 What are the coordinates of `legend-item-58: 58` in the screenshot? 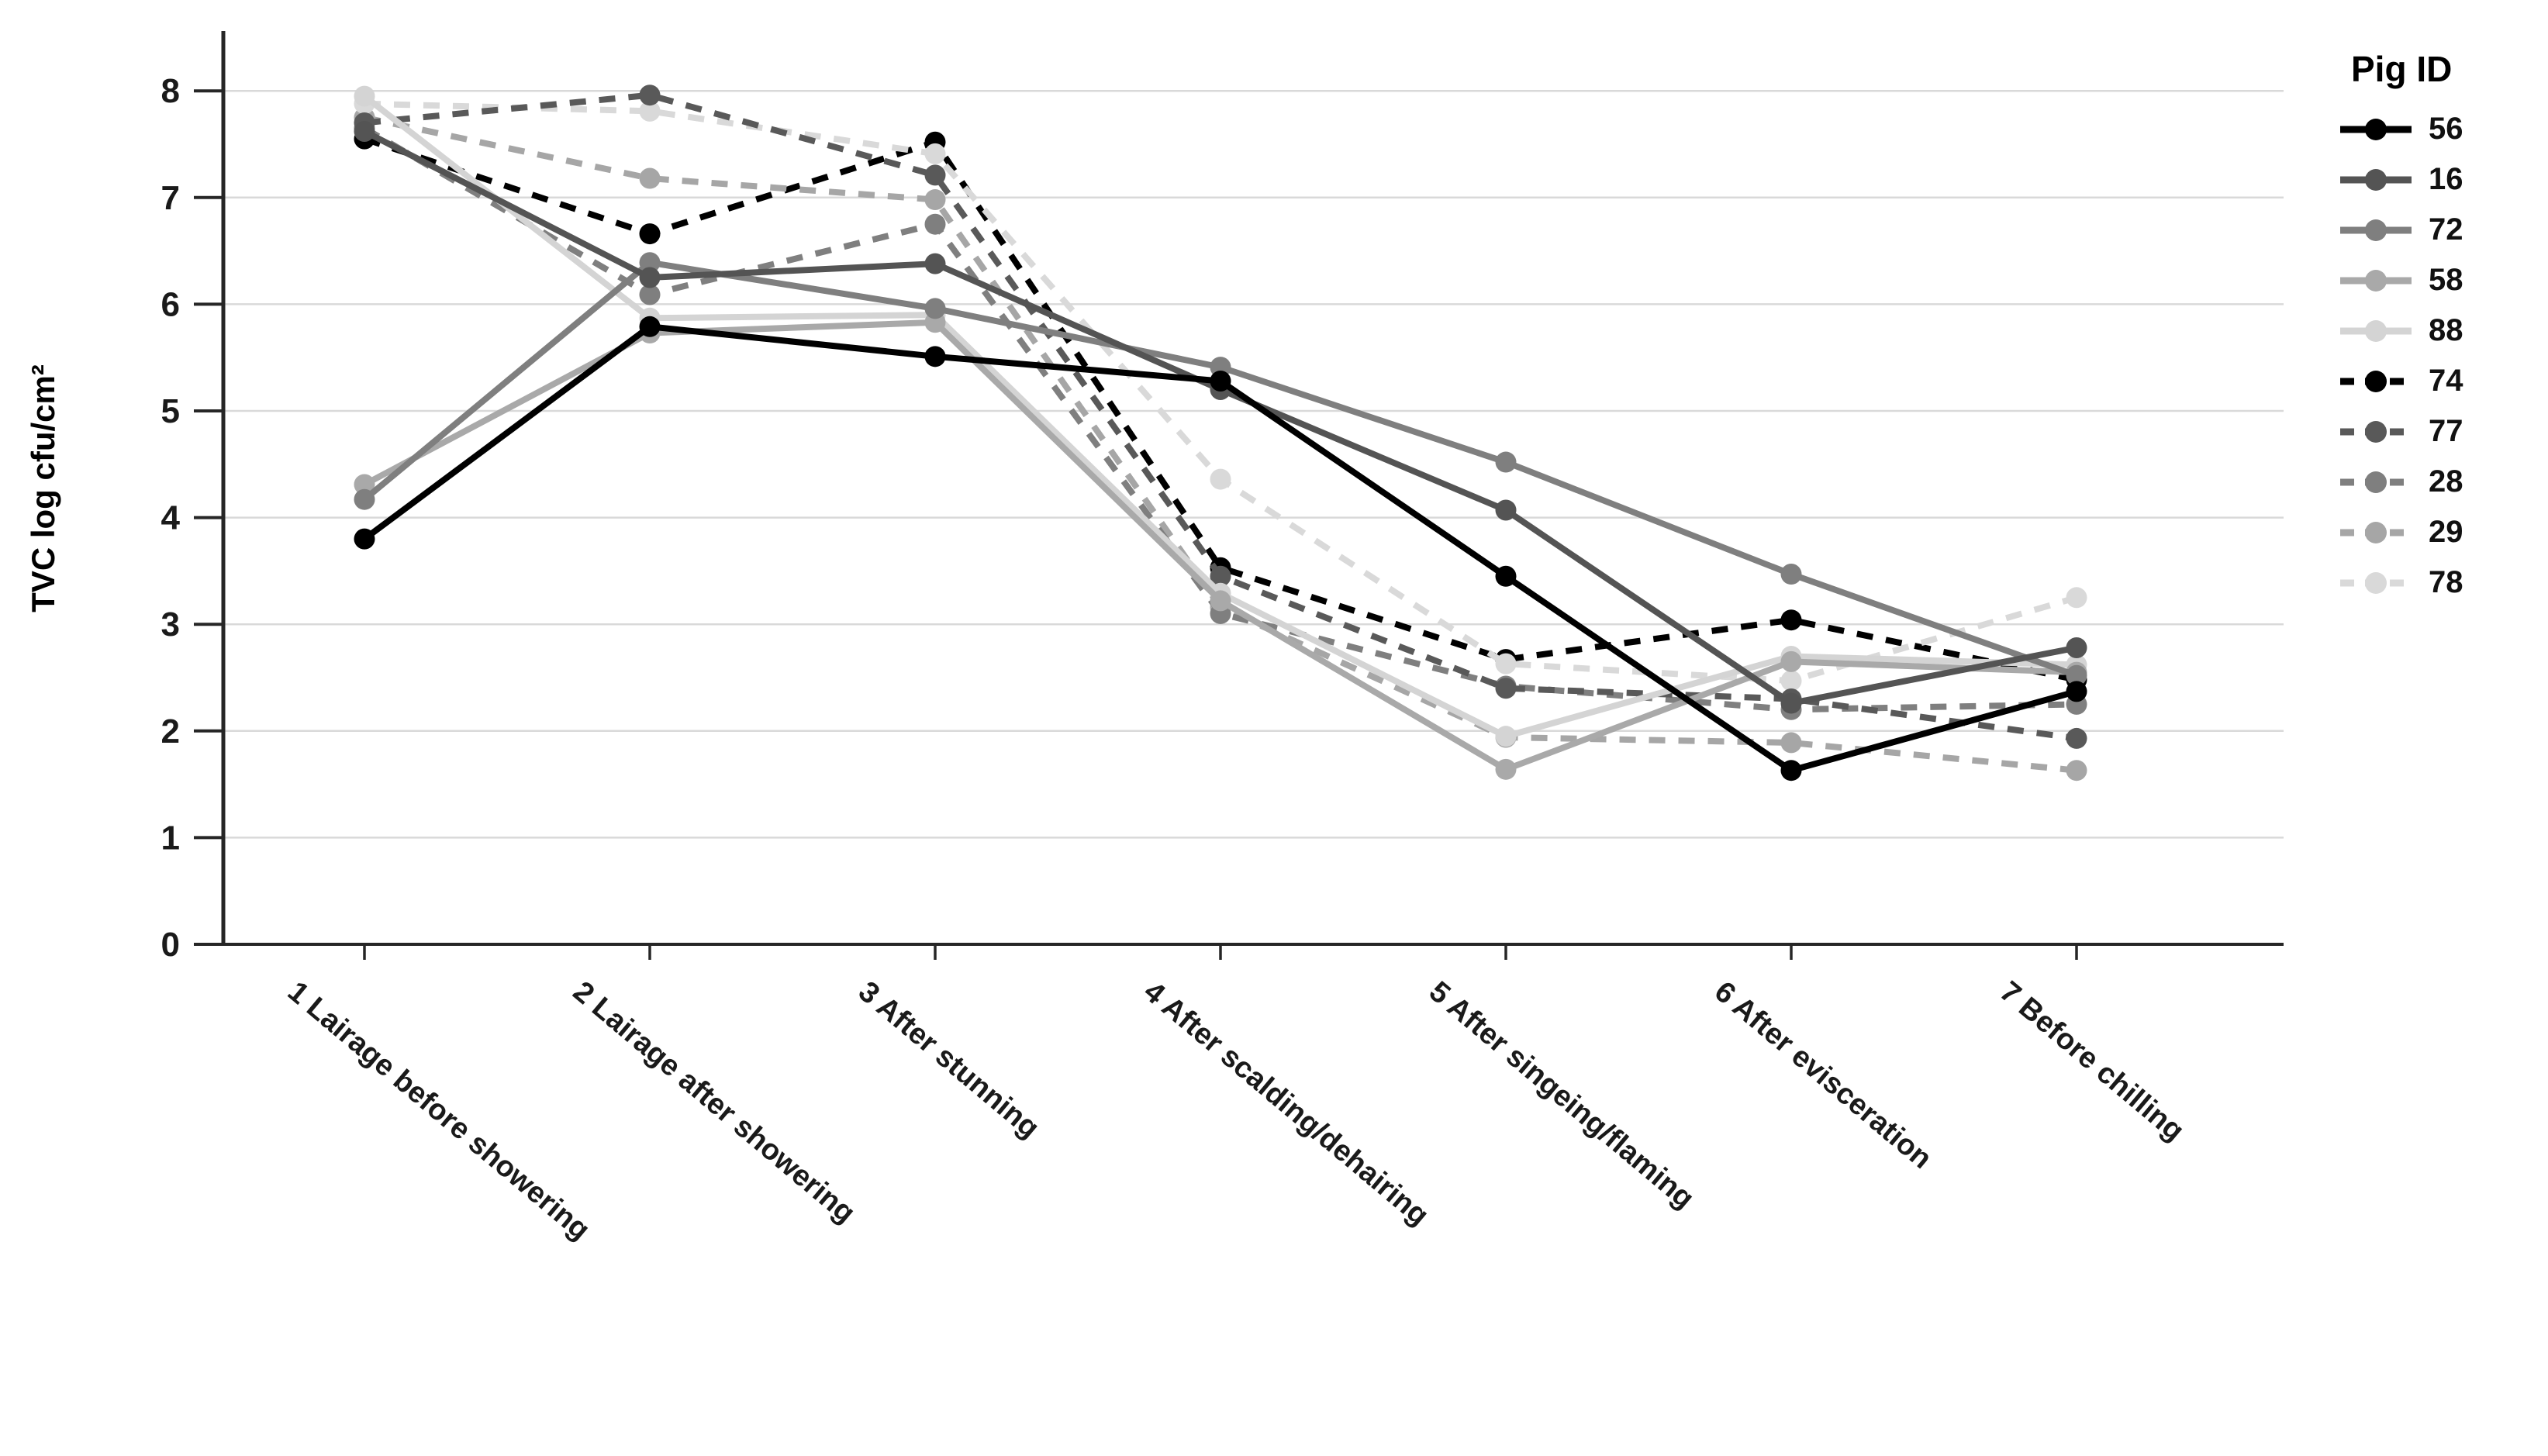 It's located at (2444, 280).